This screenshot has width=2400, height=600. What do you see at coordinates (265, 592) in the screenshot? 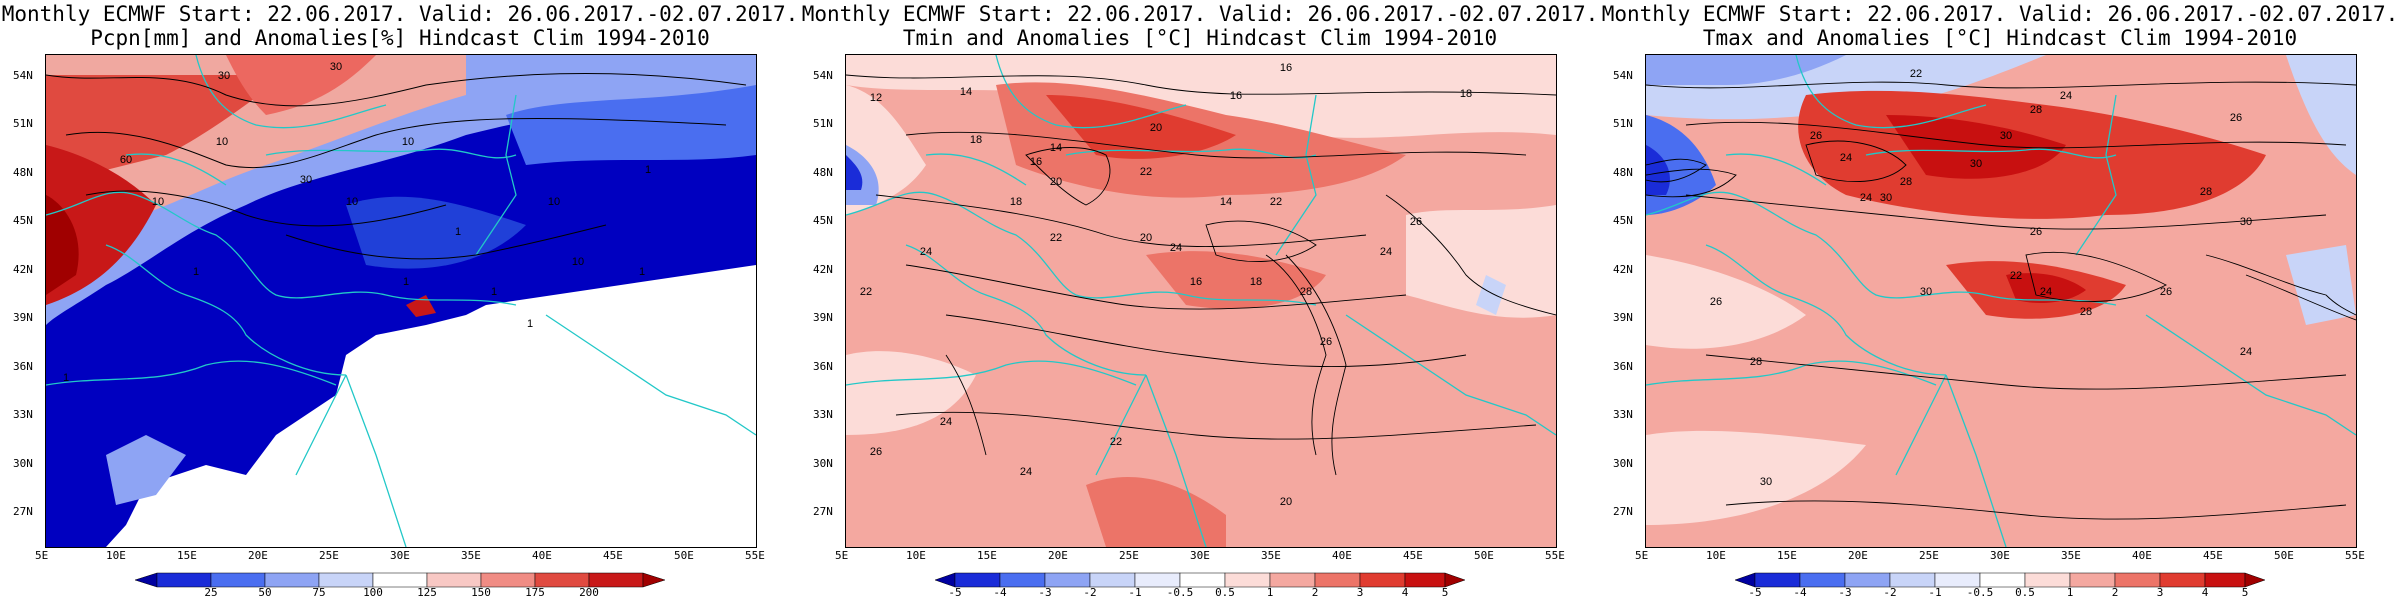
I see `colorbar-label: 50` at bounding box center [265, 592].